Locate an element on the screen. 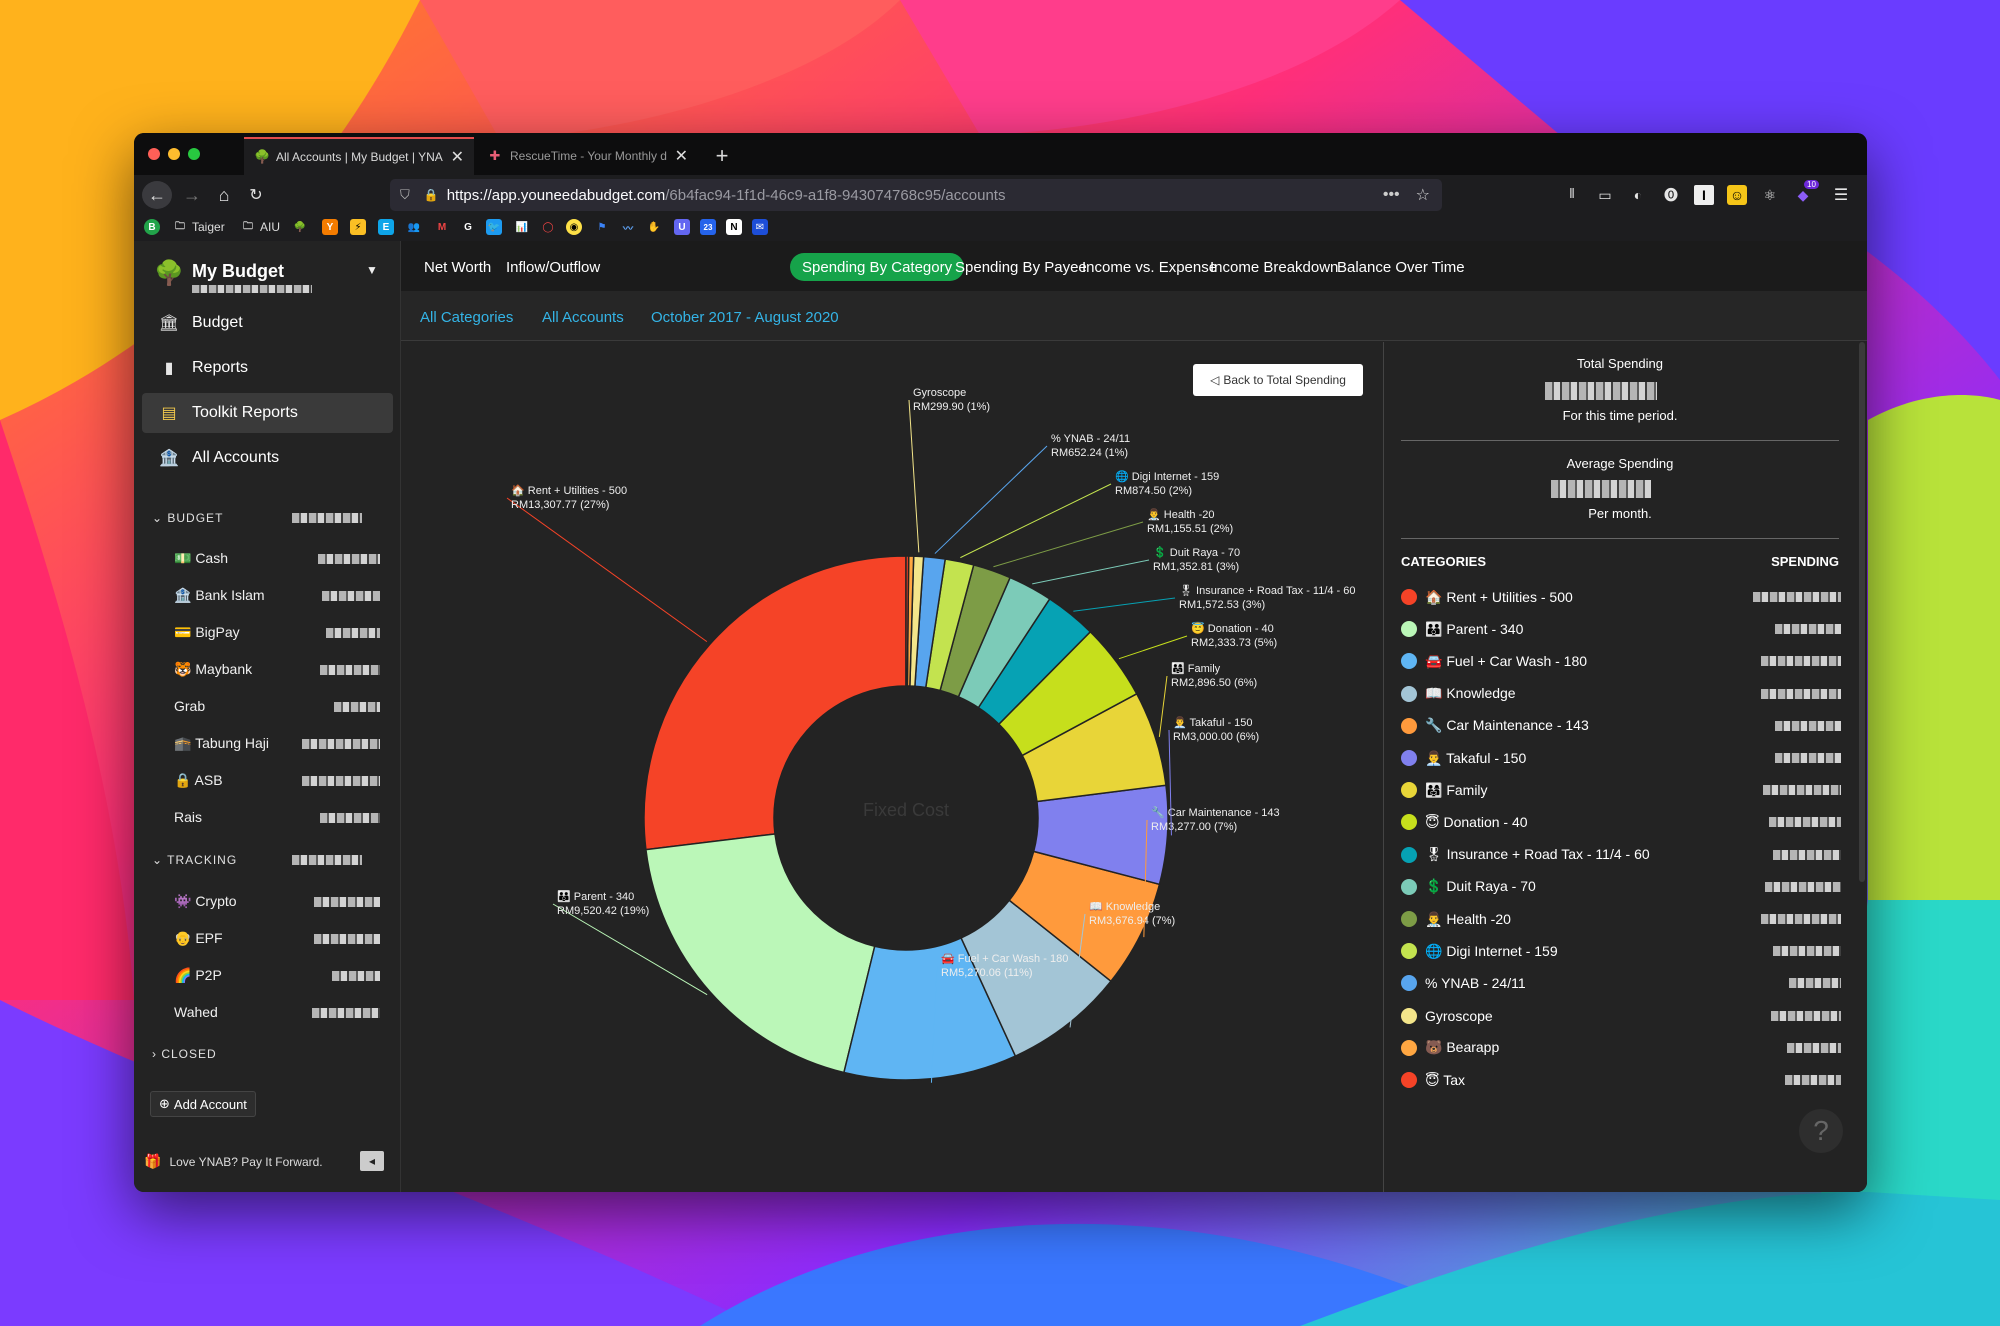  category-row: % YNAB - 24/11 is located at coordinates (1621, 983).